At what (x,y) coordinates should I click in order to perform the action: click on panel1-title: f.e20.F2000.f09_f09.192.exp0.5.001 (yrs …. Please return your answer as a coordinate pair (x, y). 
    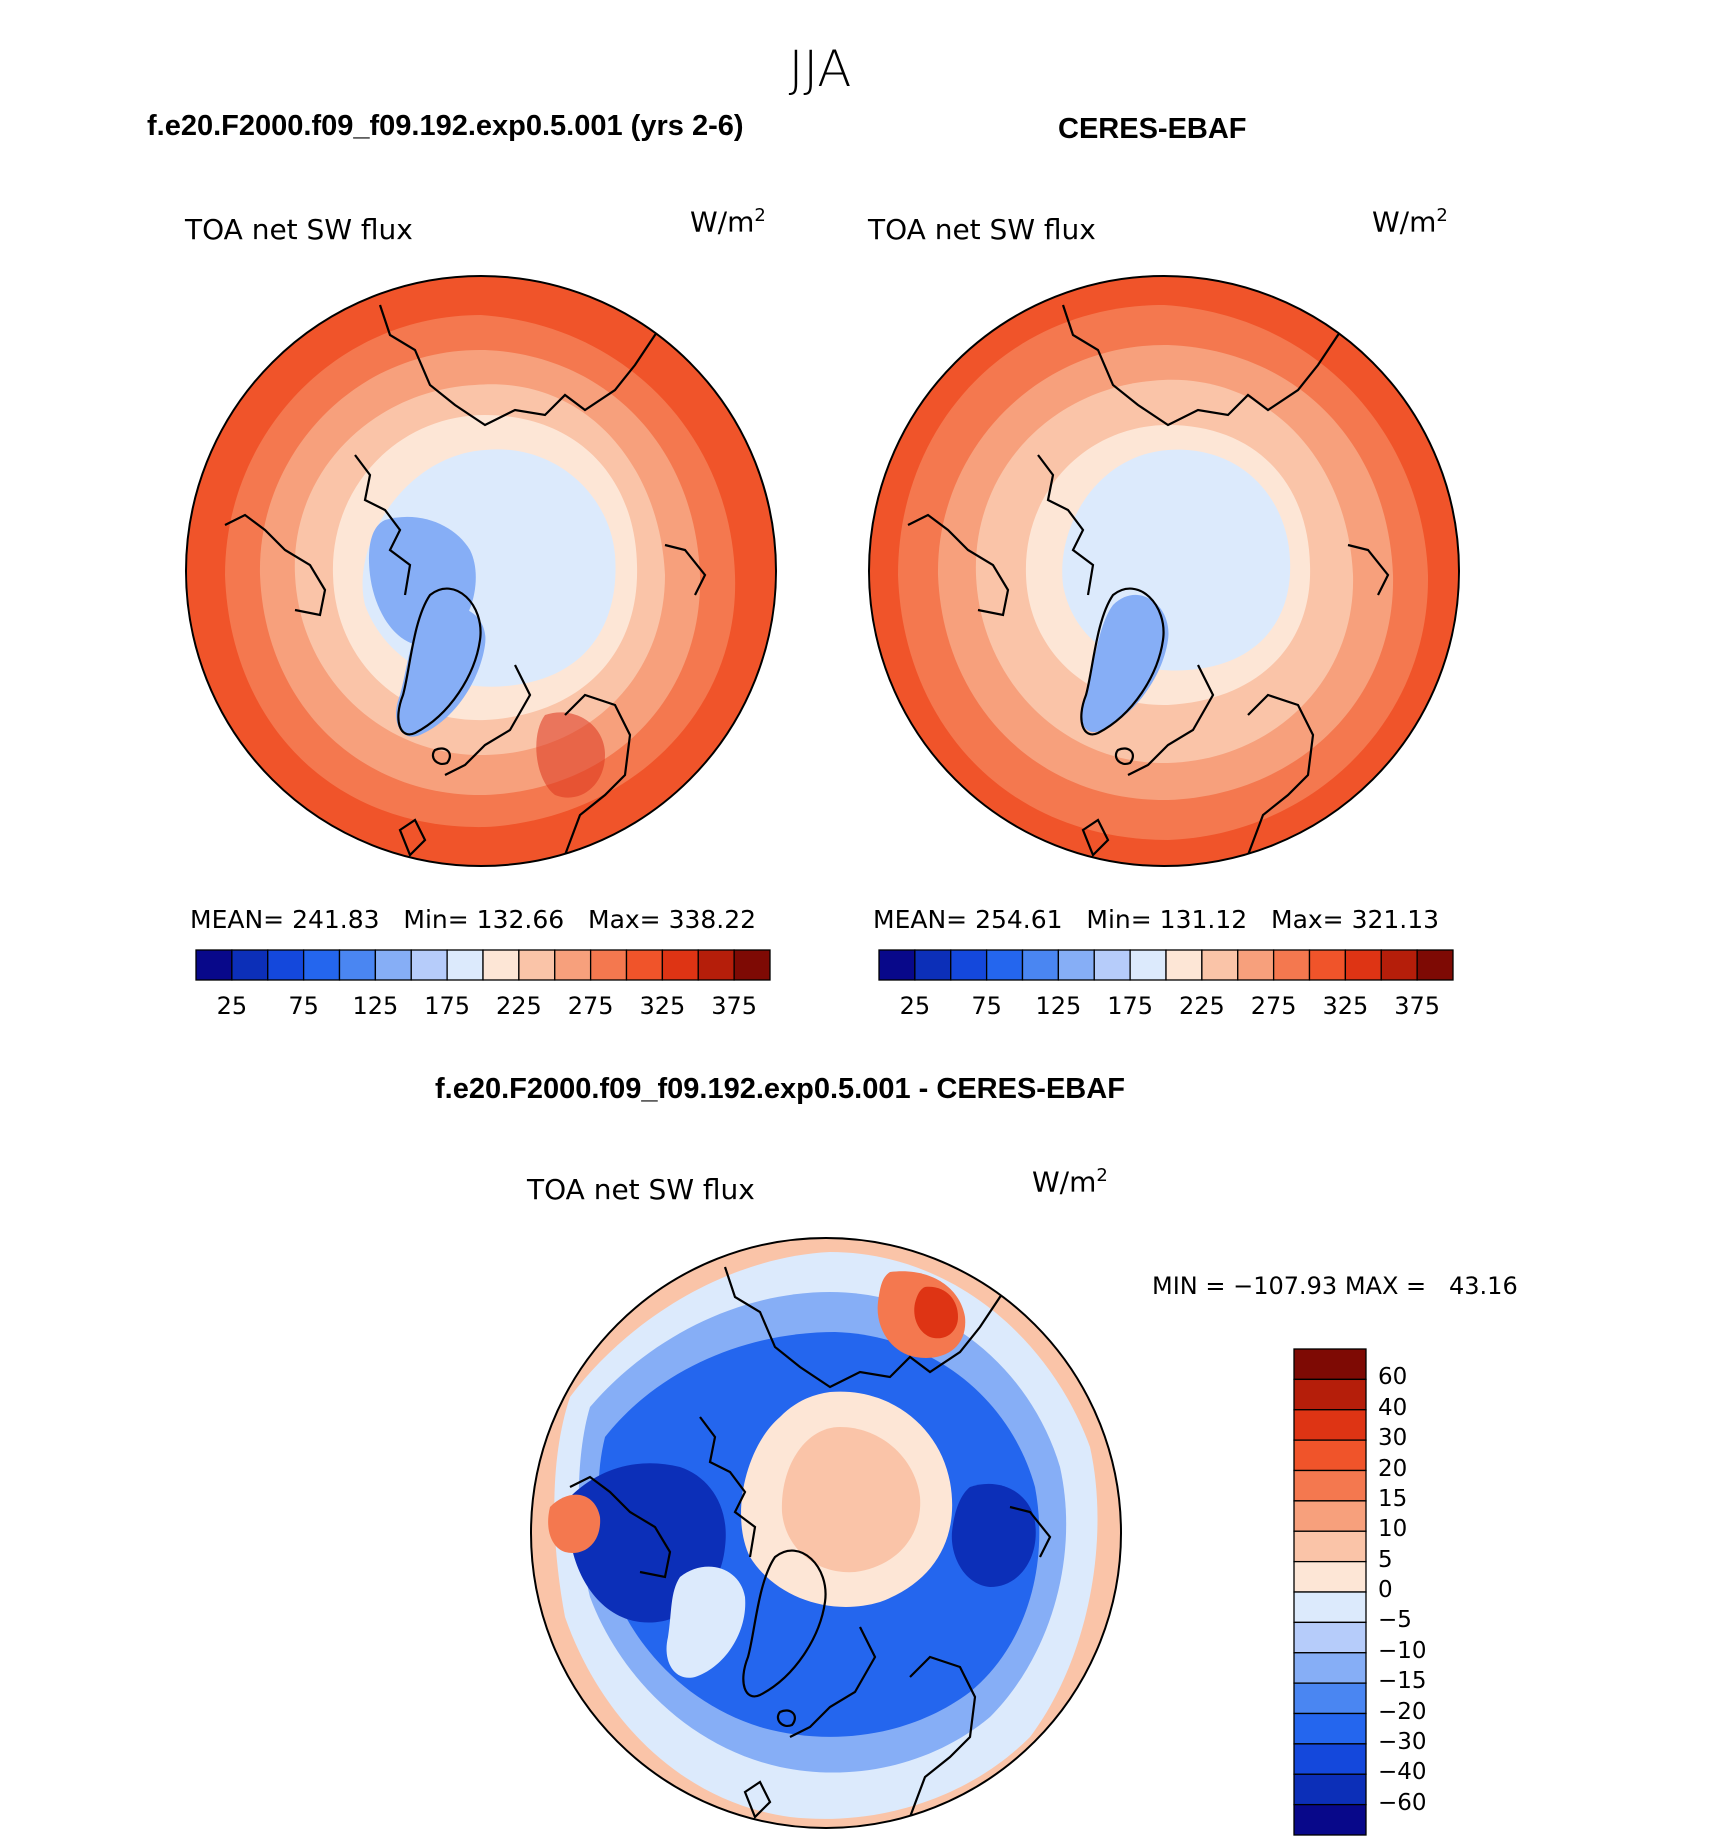
    Looking at the image, I should click on (445, 126).